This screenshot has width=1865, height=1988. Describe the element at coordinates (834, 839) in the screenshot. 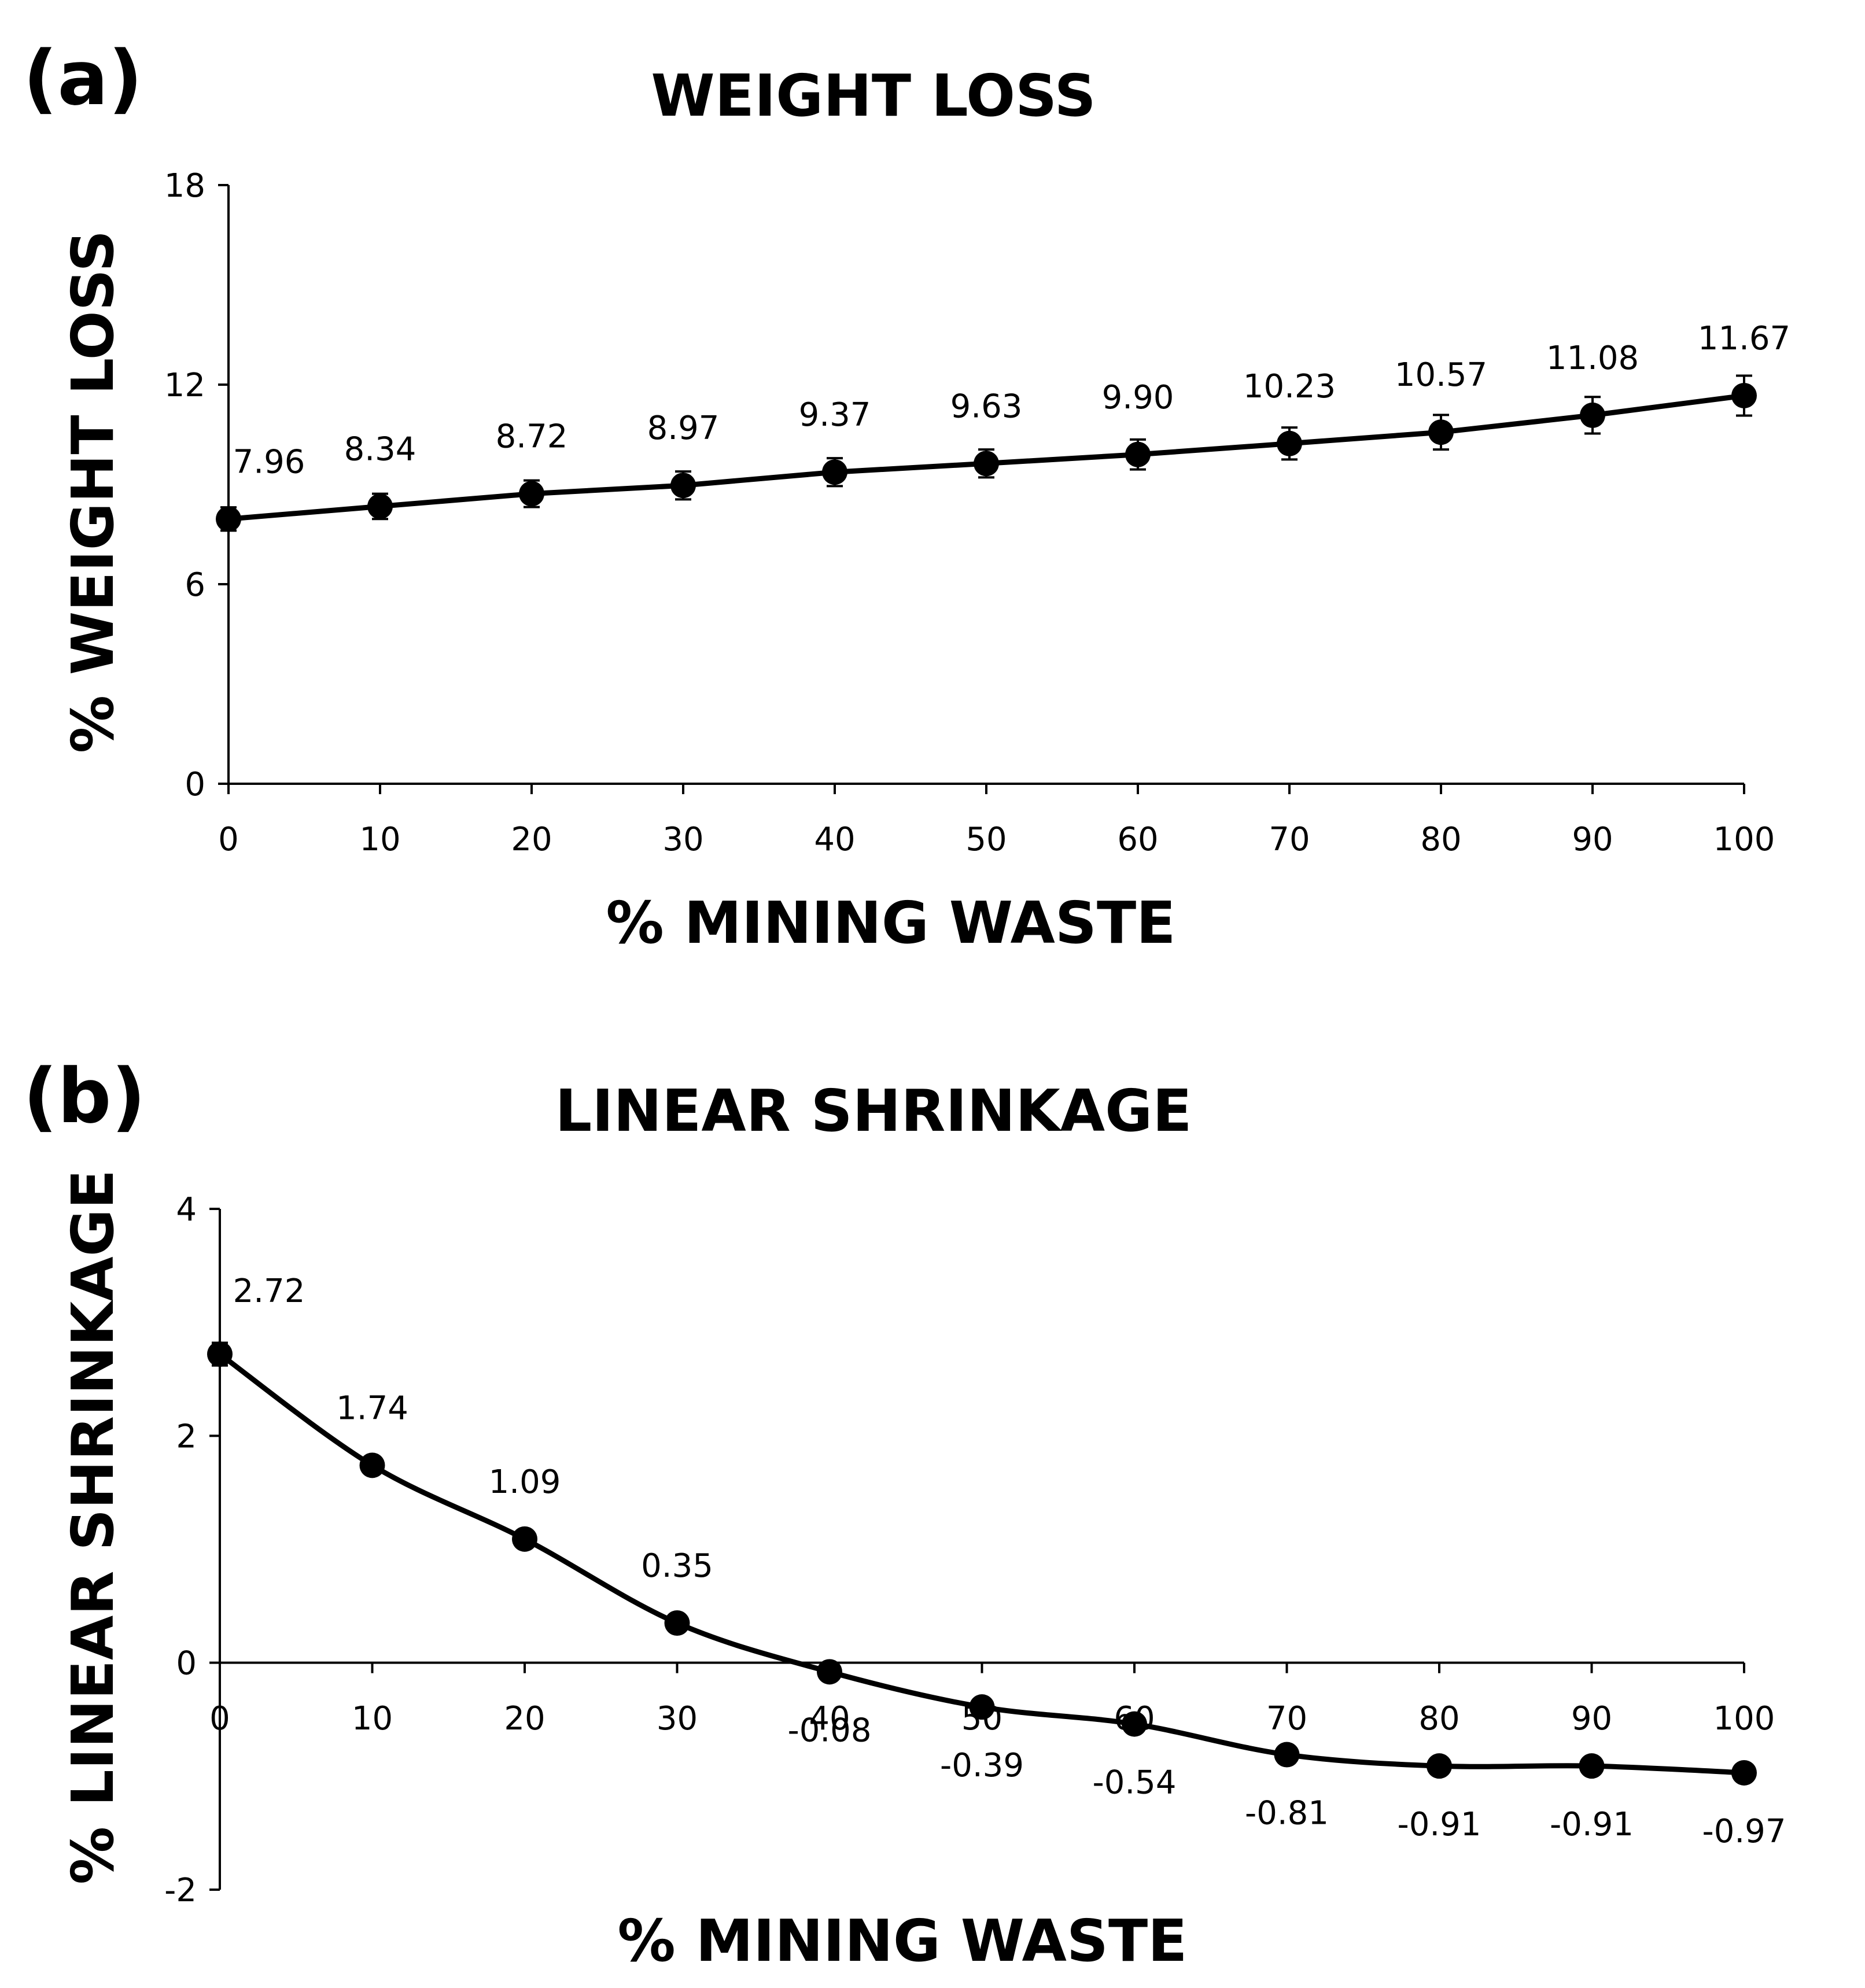

I see `chart-a-x-tick-label: 40` at that location.